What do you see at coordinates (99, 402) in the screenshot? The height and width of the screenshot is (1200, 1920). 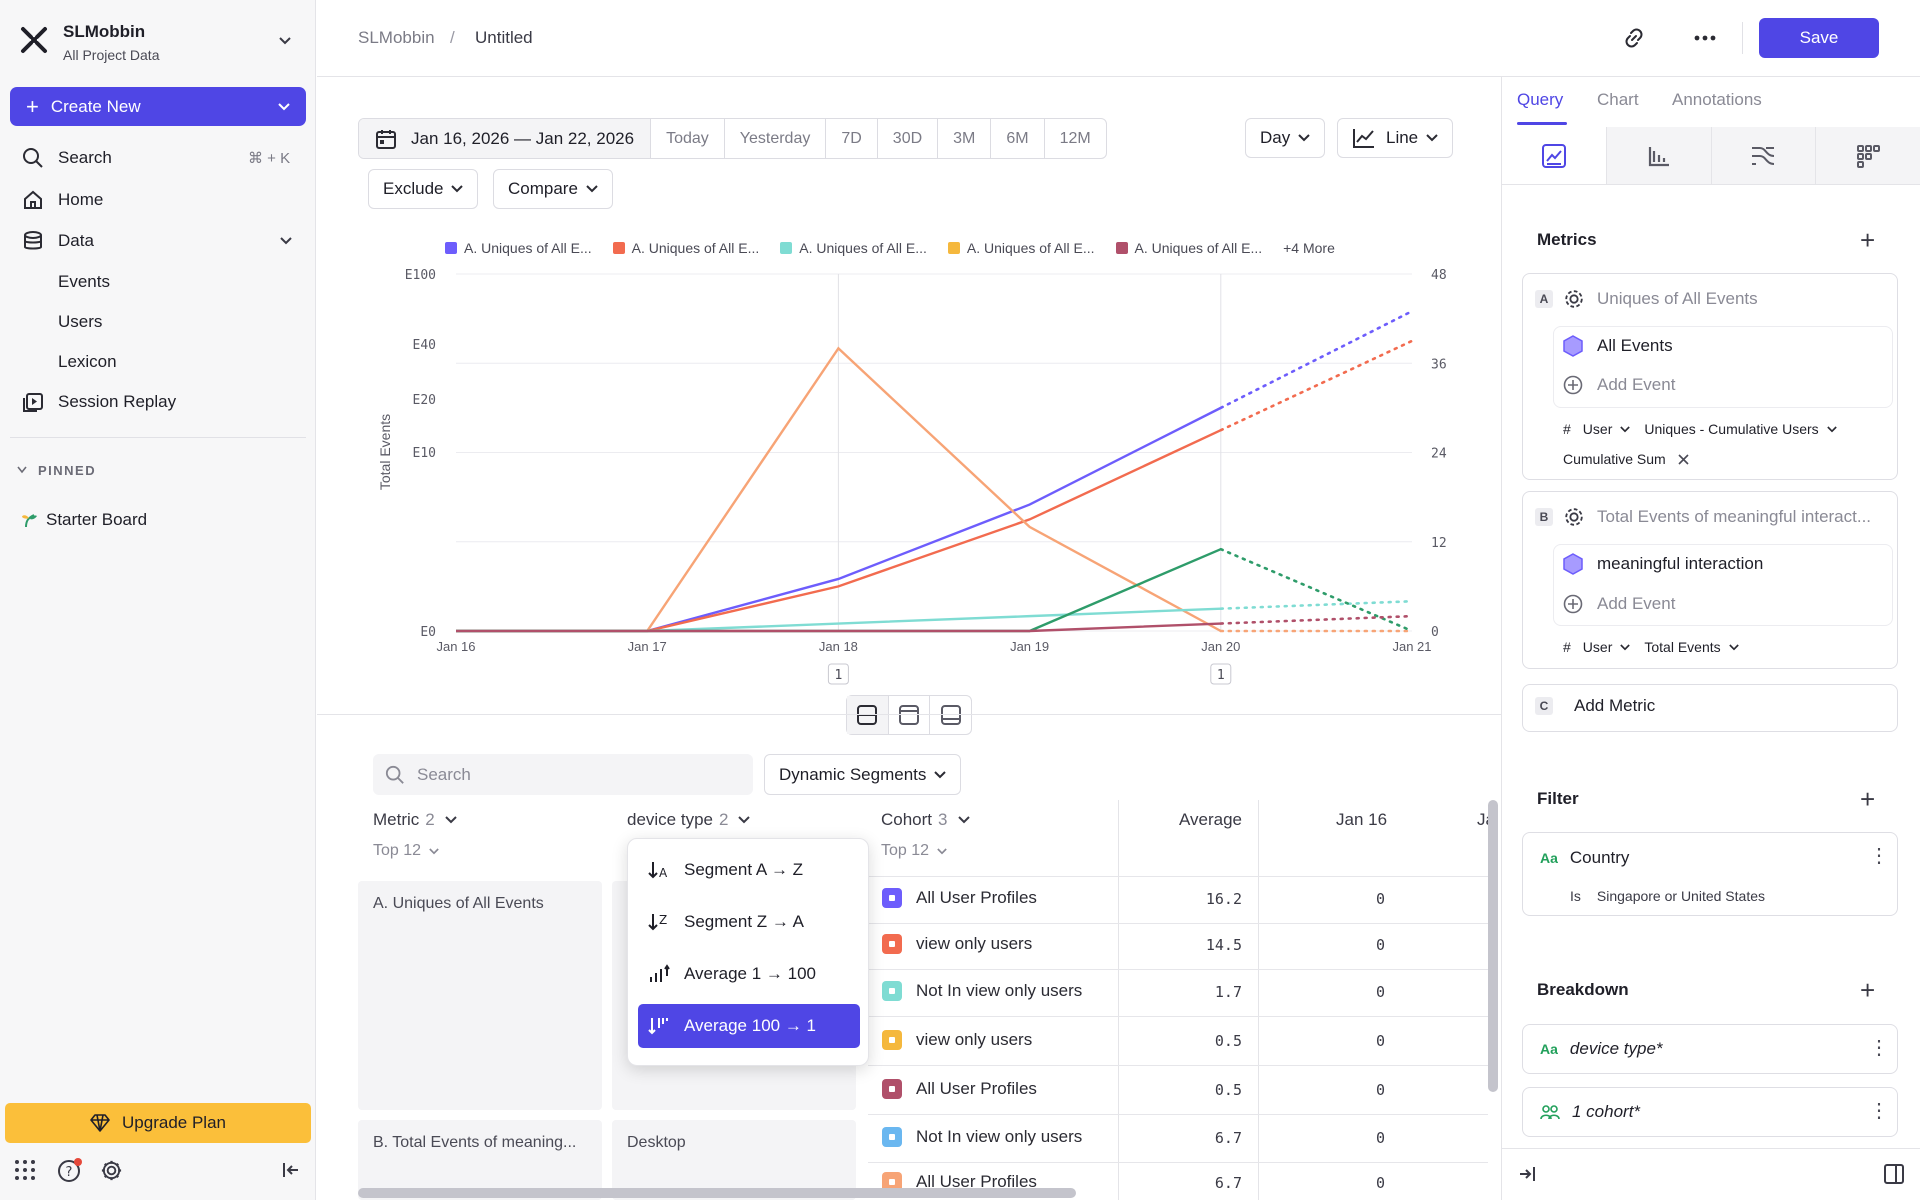 I see `sidebar-item-session-replay: Session Replay` at bounding box center [99, 402].